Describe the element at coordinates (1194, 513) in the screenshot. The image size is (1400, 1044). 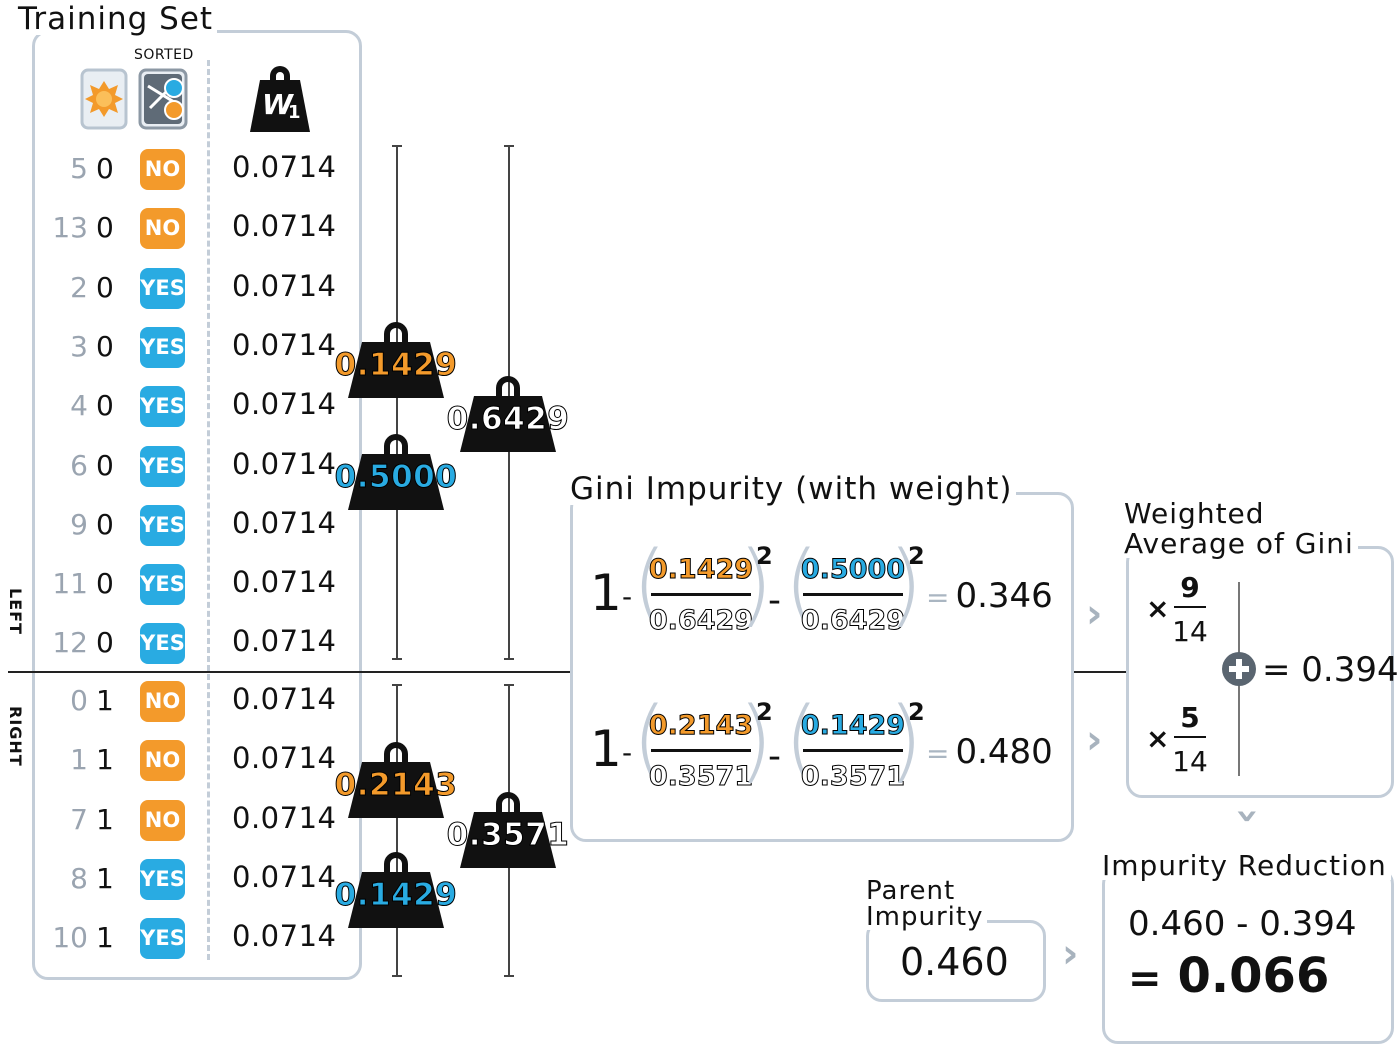
I see `weighted-average-title-1: Weighted` at that location.